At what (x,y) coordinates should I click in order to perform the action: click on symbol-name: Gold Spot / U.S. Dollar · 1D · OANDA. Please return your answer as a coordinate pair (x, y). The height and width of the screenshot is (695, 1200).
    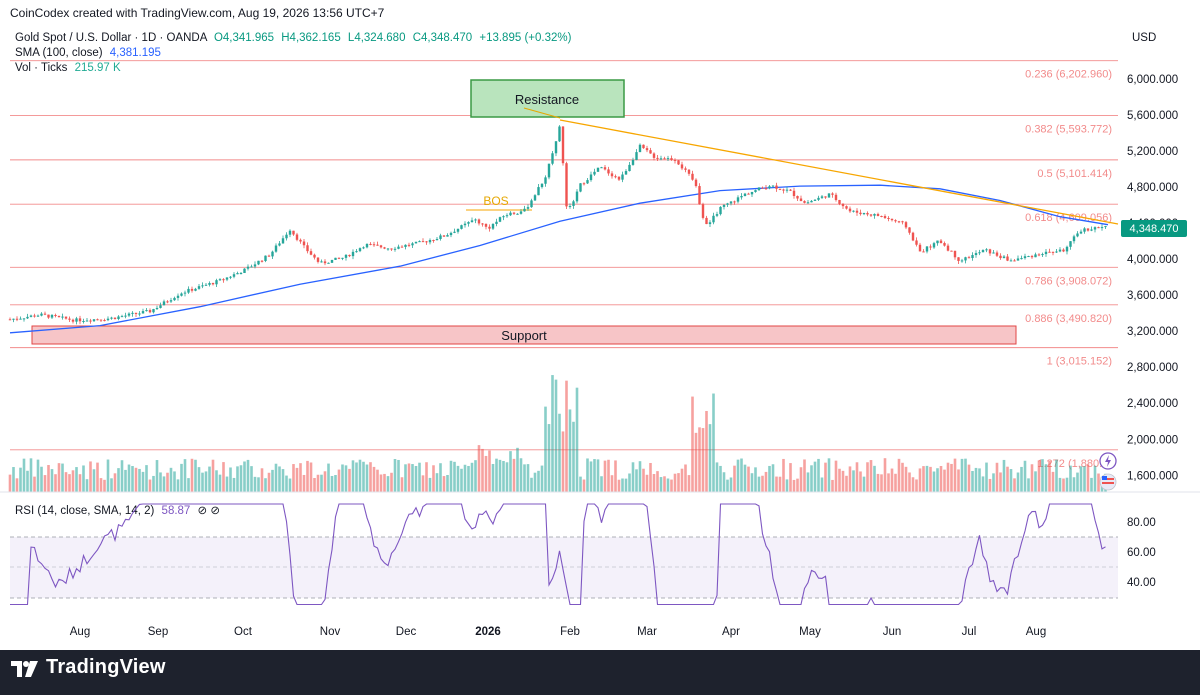
    Looking at the image, I should click on (111, 38).